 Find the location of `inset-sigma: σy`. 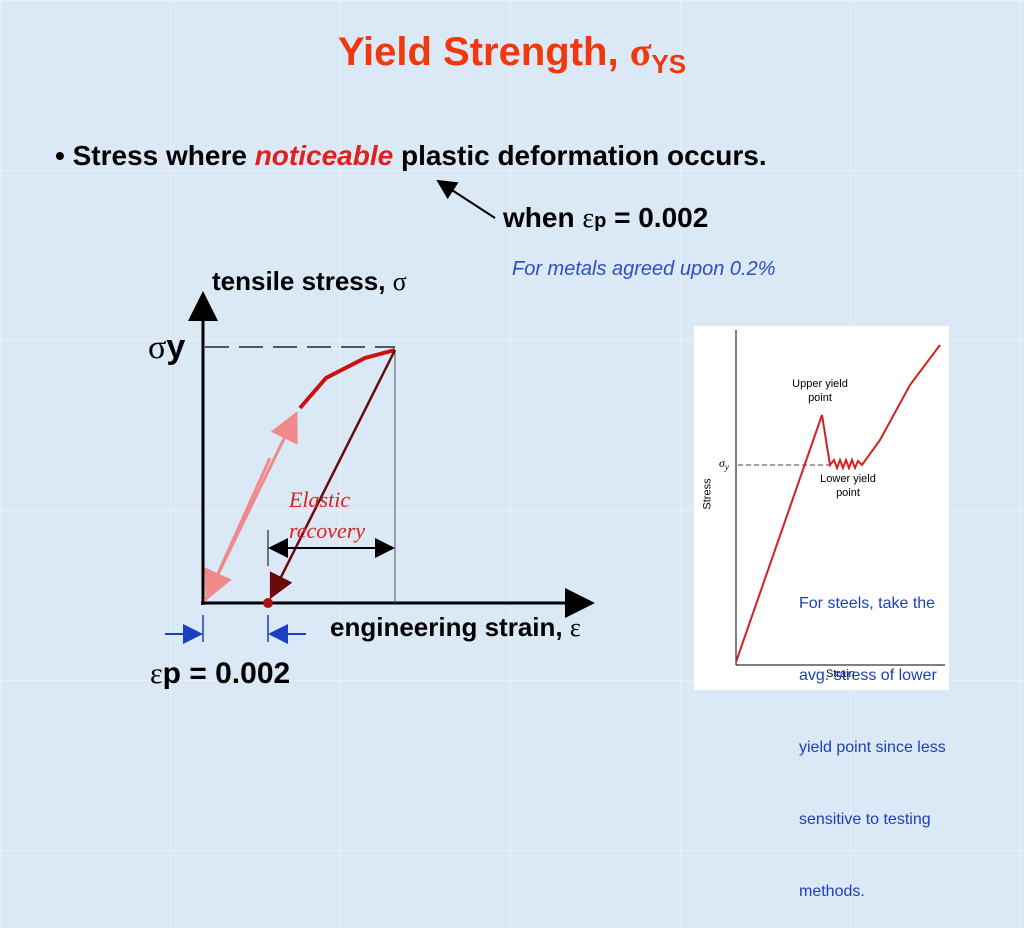

inset-sigma: σy is located at coordinates (724, 464).